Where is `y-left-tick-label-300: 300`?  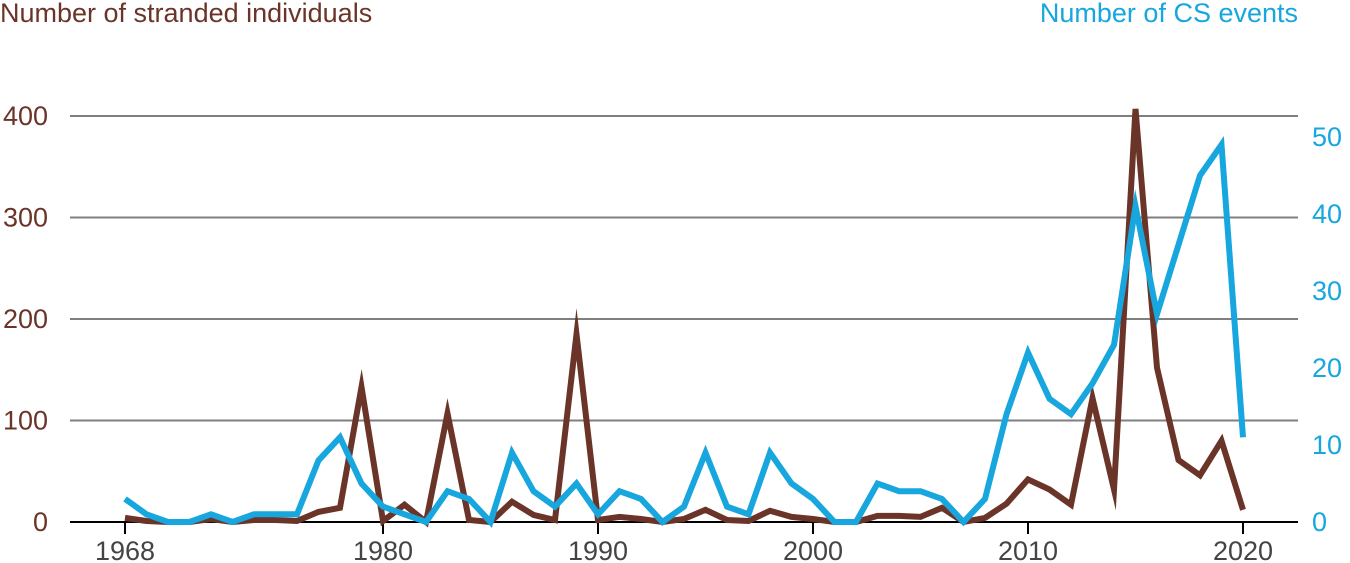 y-left-tick-label-300: 300 is located at coordinates (25, 218).